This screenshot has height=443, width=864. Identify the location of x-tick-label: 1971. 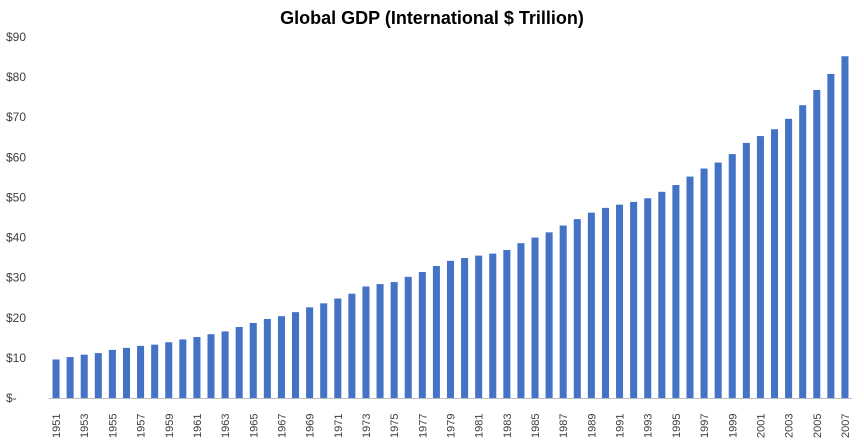
(339, 426).